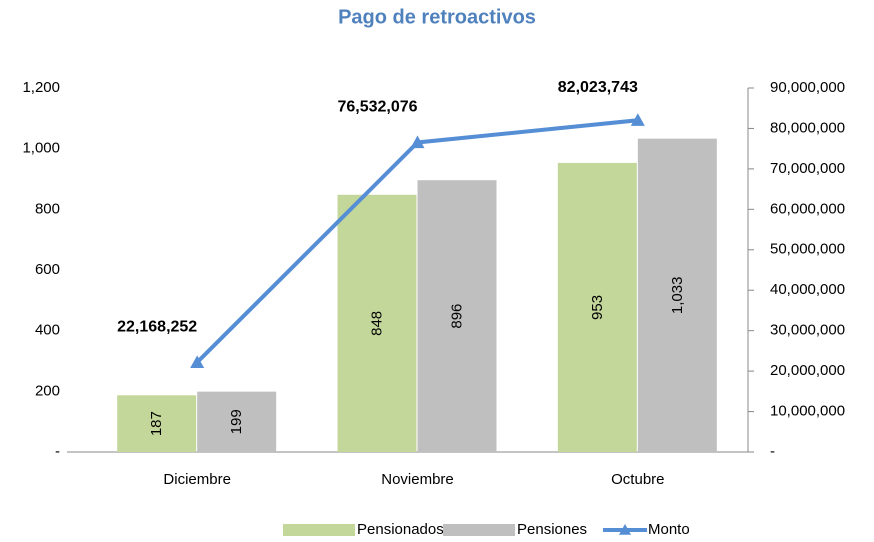 This screenshot has width=874, height=542. What do you see at coordinates (47, 330) in the screenshot?
I see `y-tick-label: 400` at bounding box center [47, 330].